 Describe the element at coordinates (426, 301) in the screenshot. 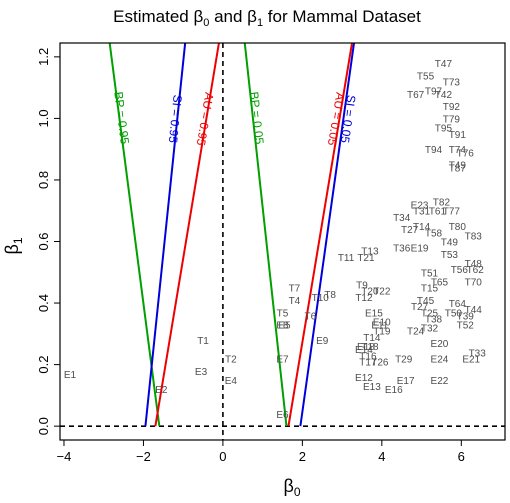

I see `point-label-T45: T45` at that location.